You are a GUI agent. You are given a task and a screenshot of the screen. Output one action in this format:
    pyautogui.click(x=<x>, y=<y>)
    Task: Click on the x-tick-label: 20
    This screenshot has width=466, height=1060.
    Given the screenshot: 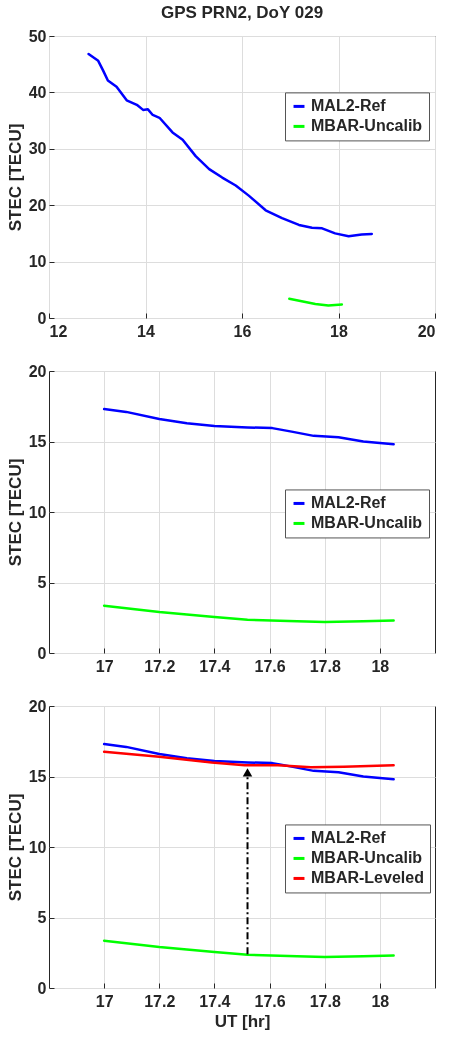 What is the action you would take?
    pyautogui.click(x=426, y=331)
    